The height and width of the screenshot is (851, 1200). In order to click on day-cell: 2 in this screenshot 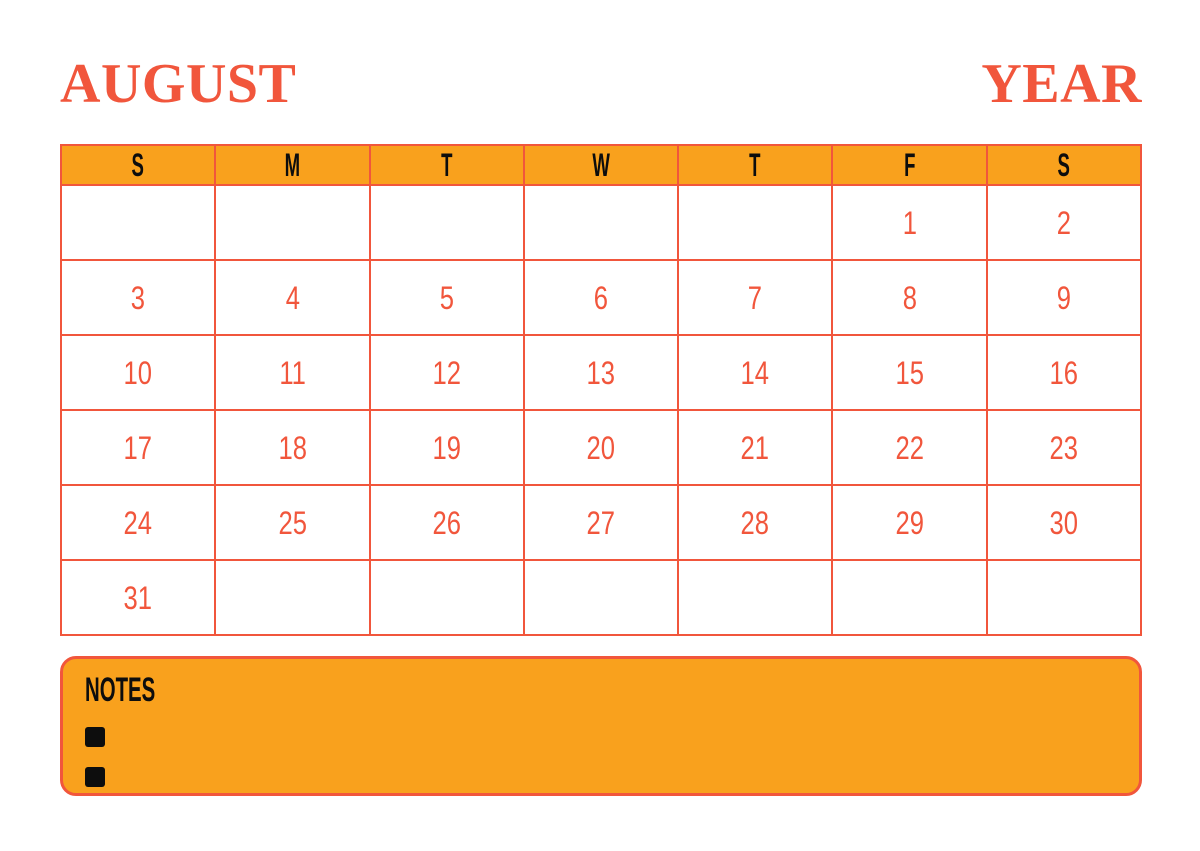, I will do `click(1064, 222)`.